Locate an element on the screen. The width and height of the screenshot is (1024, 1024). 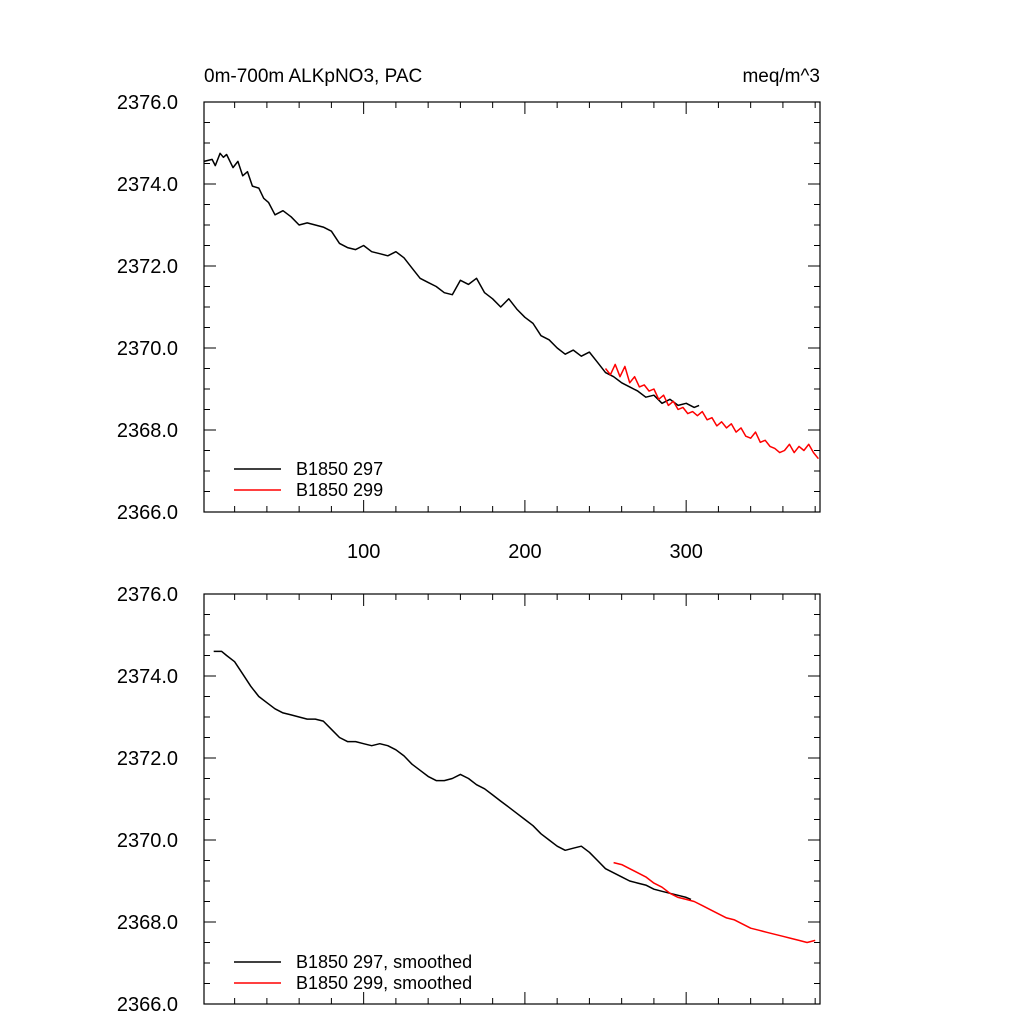
top-legend: B1850 297 B1850 299 is located at coordinates (308, 479).